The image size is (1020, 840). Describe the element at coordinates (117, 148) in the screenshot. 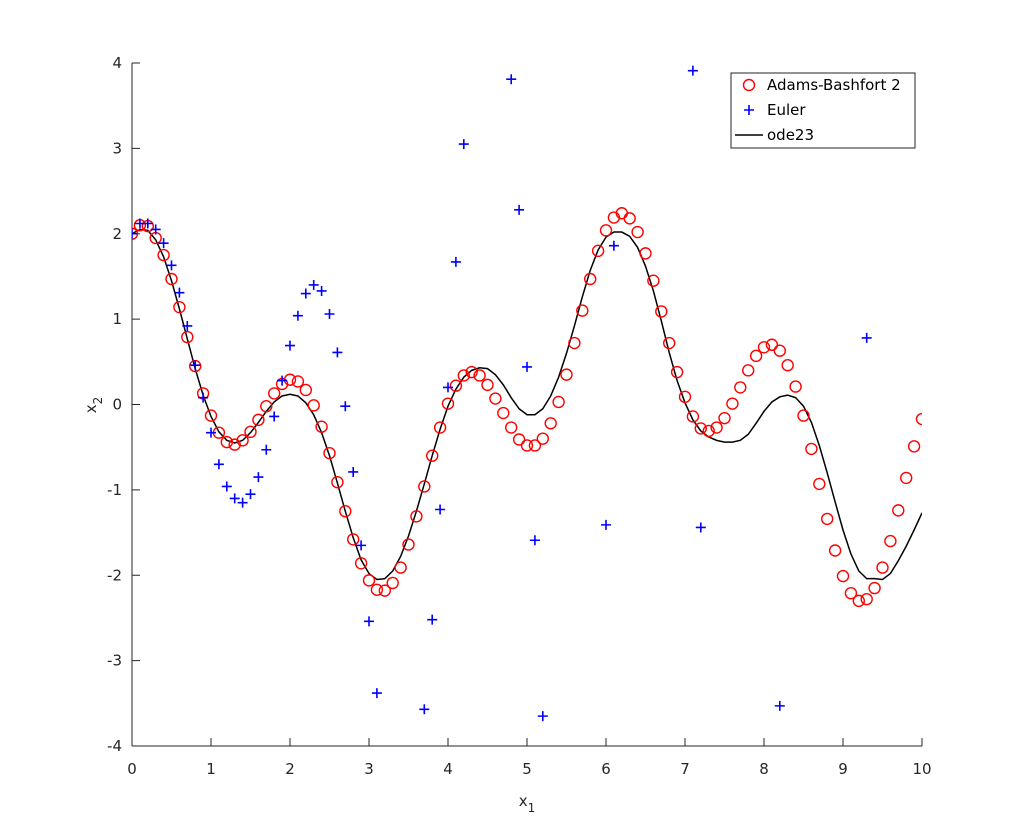

I see `y-tick-label: 3` at that location.